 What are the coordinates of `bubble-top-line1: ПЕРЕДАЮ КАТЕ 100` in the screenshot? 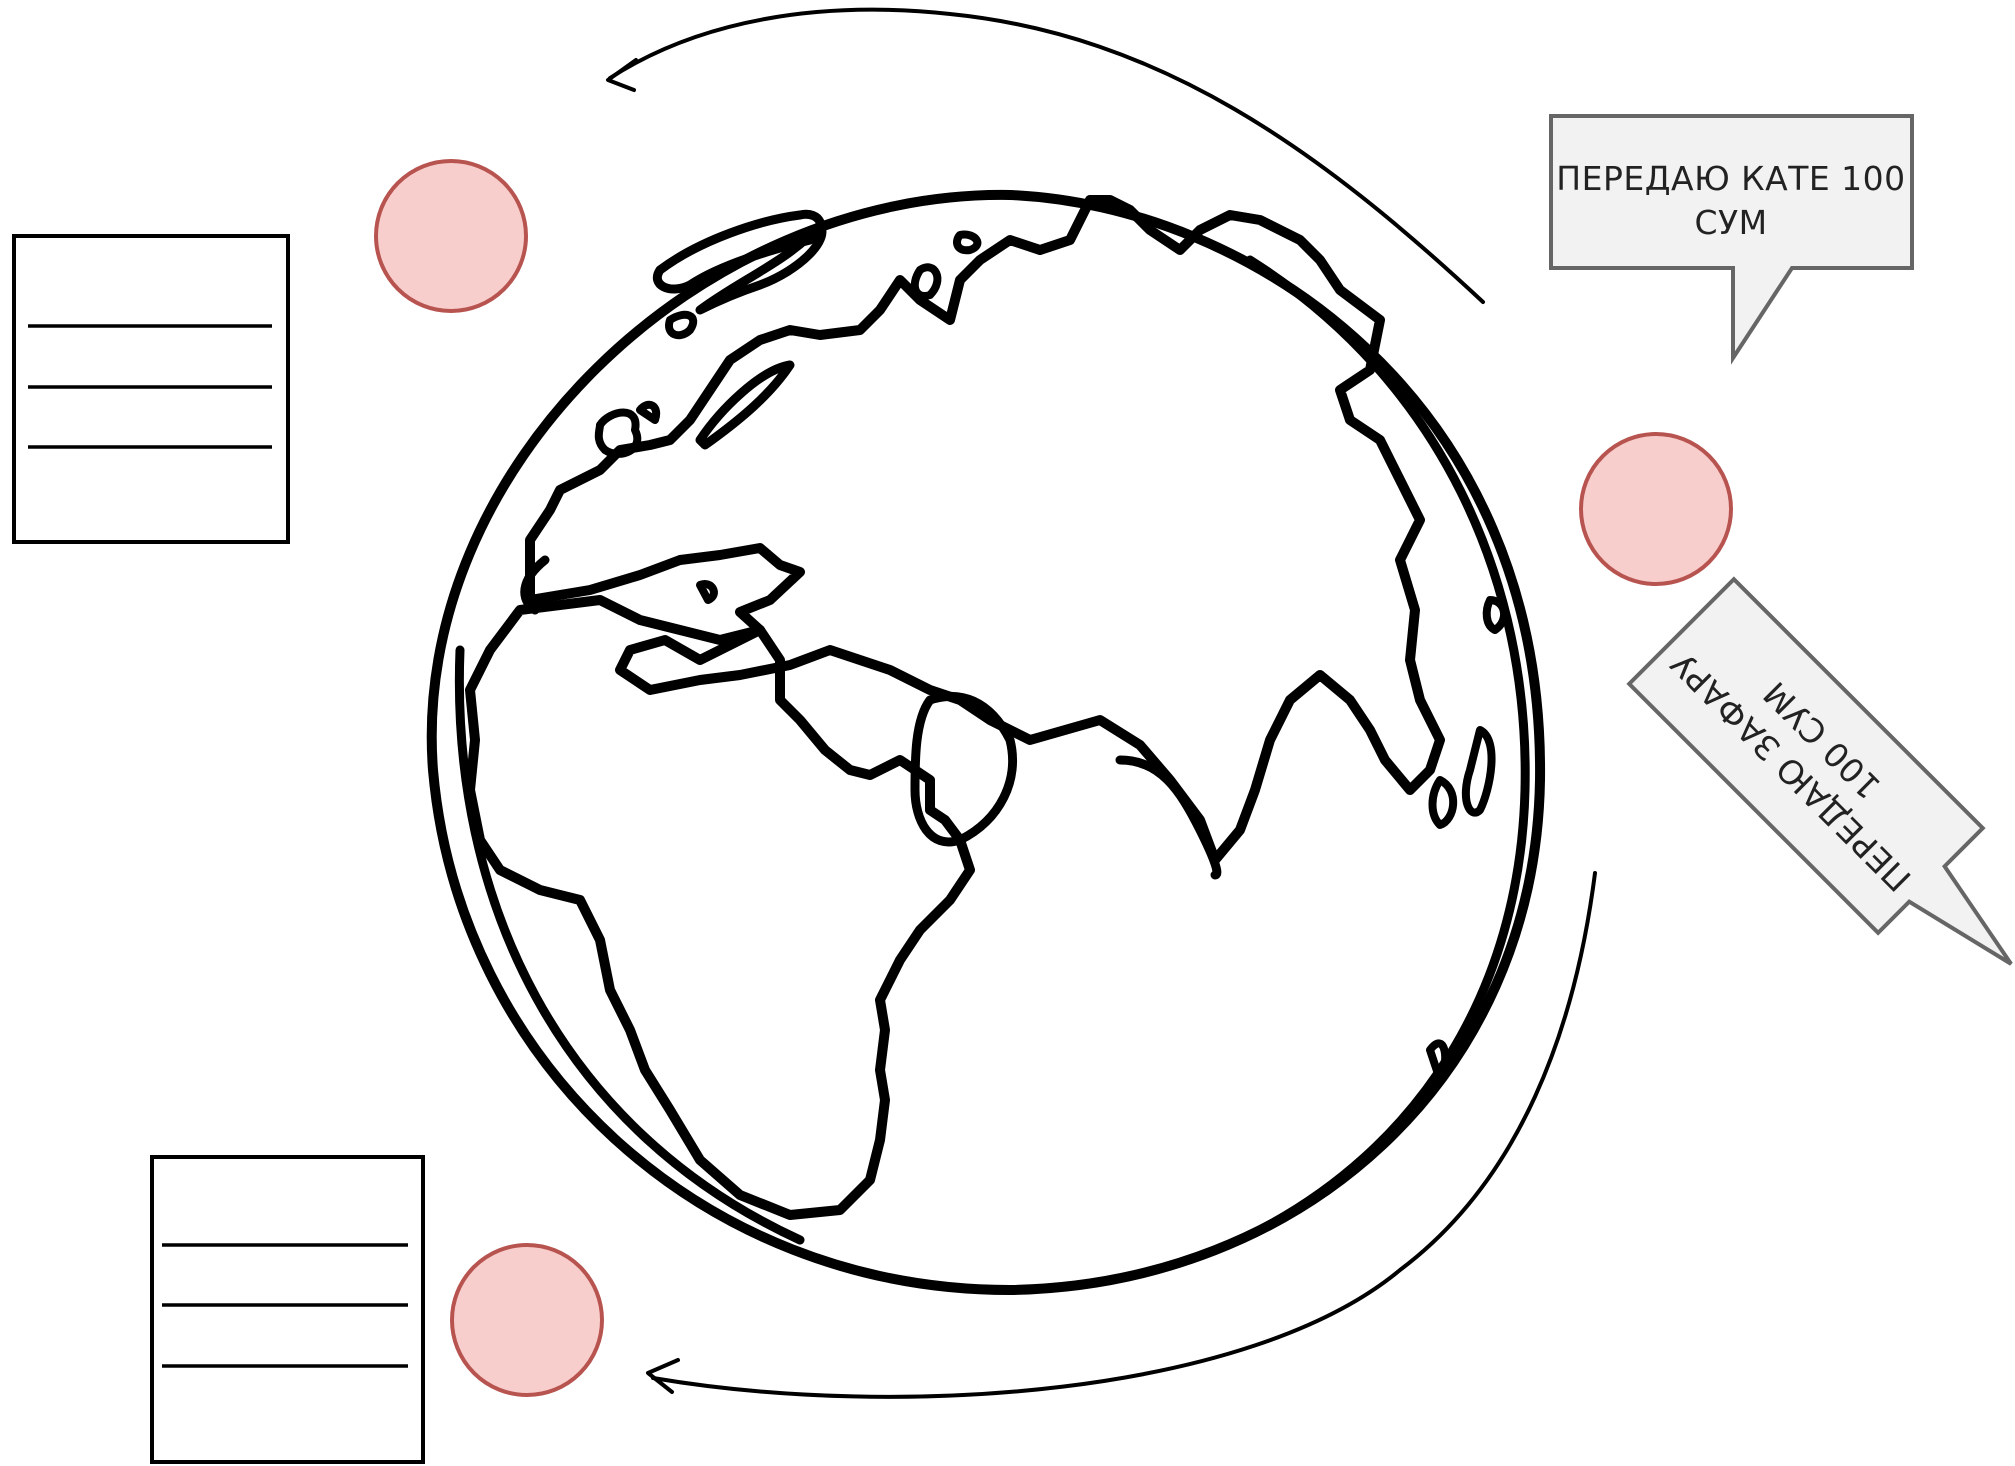 It's located at (1730, 178).